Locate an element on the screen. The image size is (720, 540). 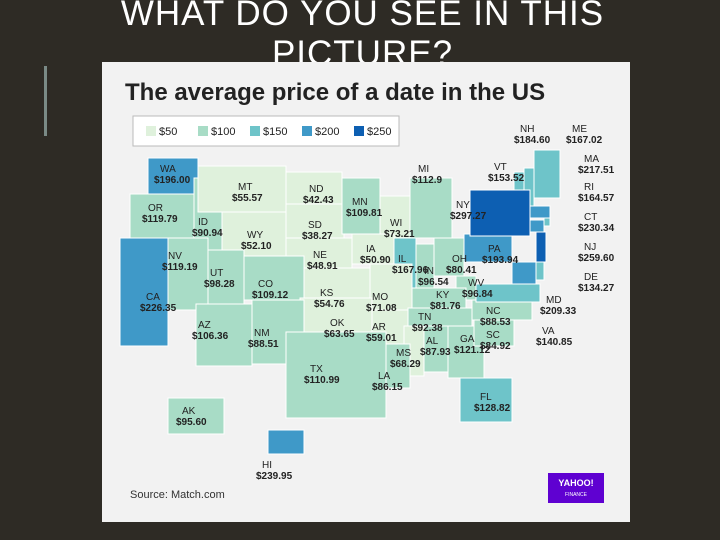
state-abbr: VT is located at coordinates (500, 167).